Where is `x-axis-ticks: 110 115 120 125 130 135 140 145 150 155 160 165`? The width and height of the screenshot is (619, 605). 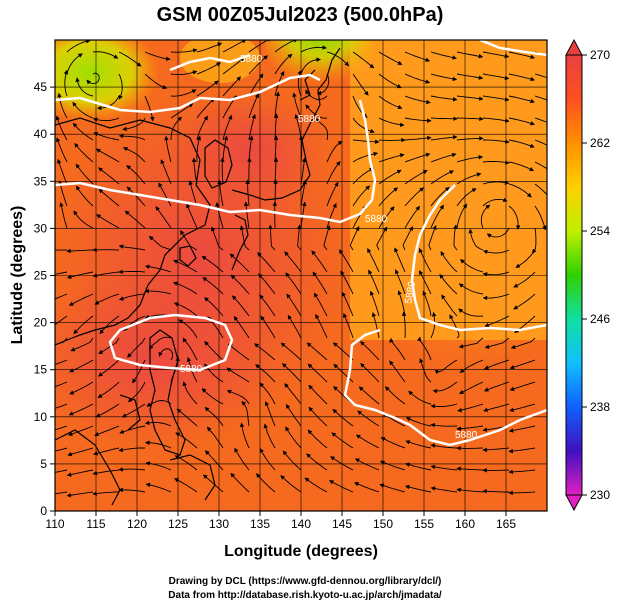 x-axis-ticks: 110 115 120 125 130 135 140 145 150 155 160 165 is located at coordinates (280, 521).